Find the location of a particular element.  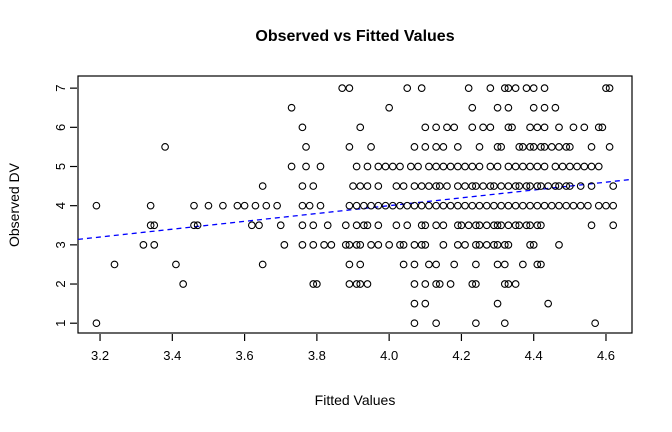

y-tick-label: 3 is located at coordinates (60, 244).